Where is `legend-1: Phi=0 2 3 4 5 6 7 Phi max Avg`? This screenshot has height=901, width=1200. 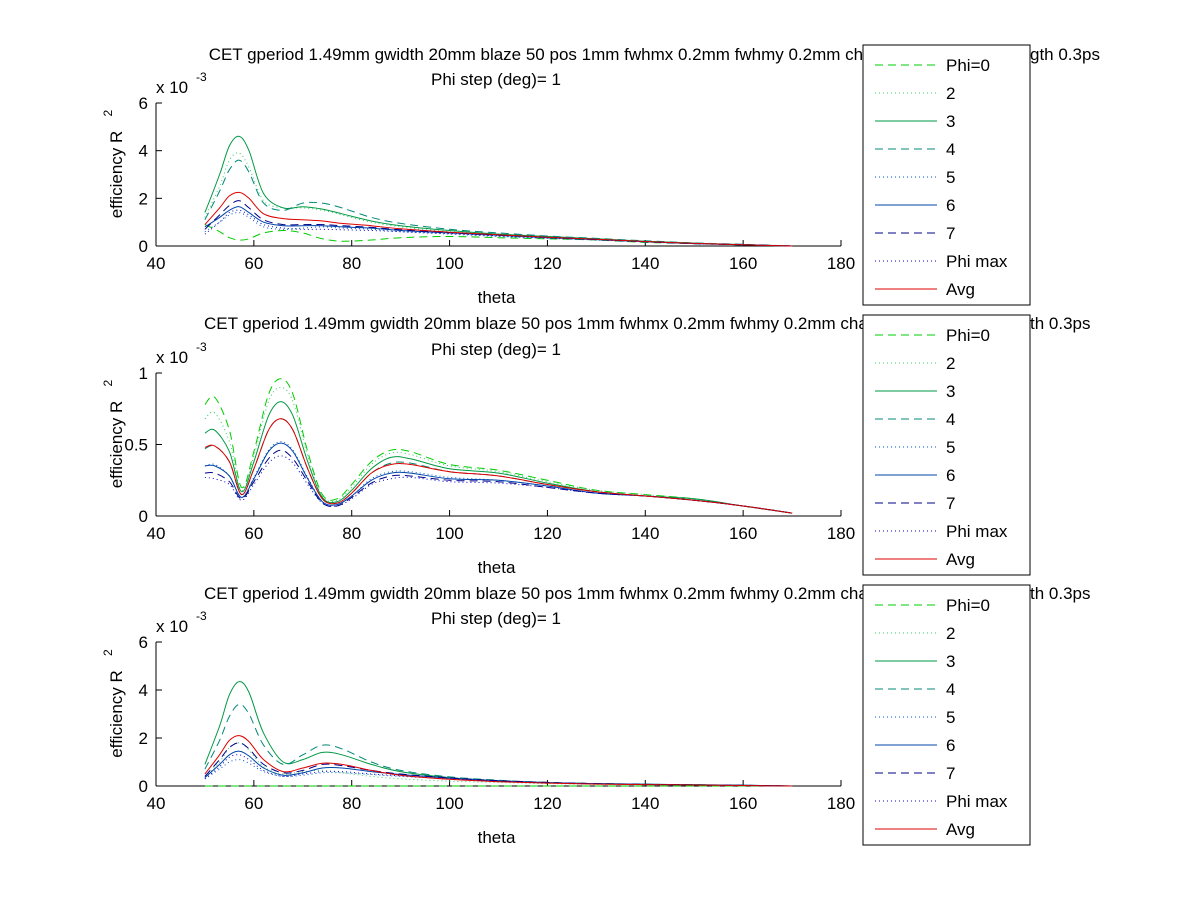
legend-1: Phi=0 2 3 4 5 6 7 Phi max Avg is located at coordinates (946, 175).